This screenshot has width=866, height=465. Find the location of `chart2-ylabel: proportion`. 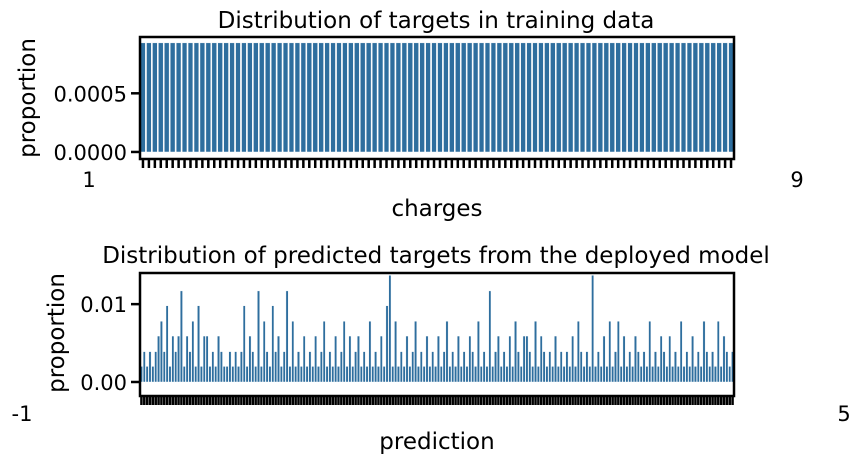

chart2-ylabel: proportion is located at coordinates (57, 333).